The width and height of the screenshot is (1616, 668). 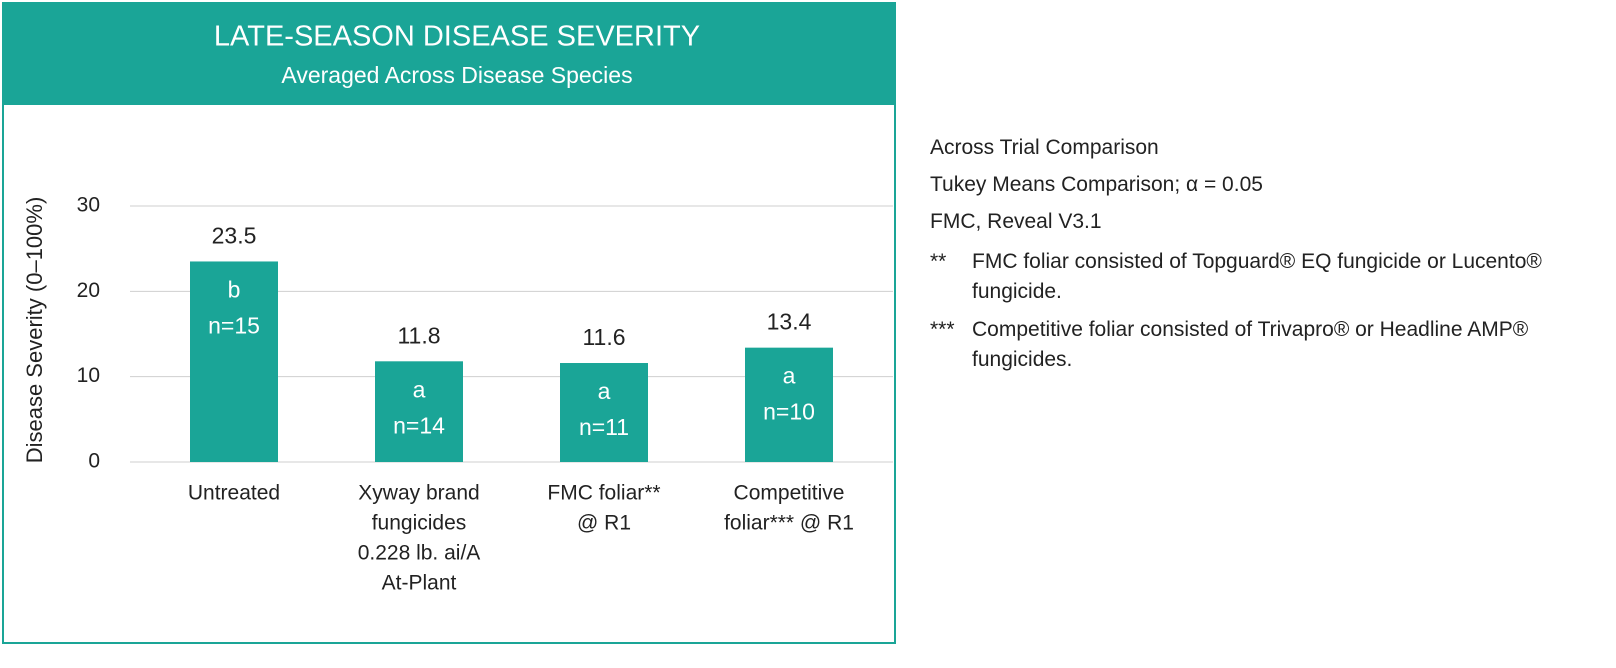 I want to click on note: Tukey Means Comparison; α = 0.05, so click(x=1096, y=184).